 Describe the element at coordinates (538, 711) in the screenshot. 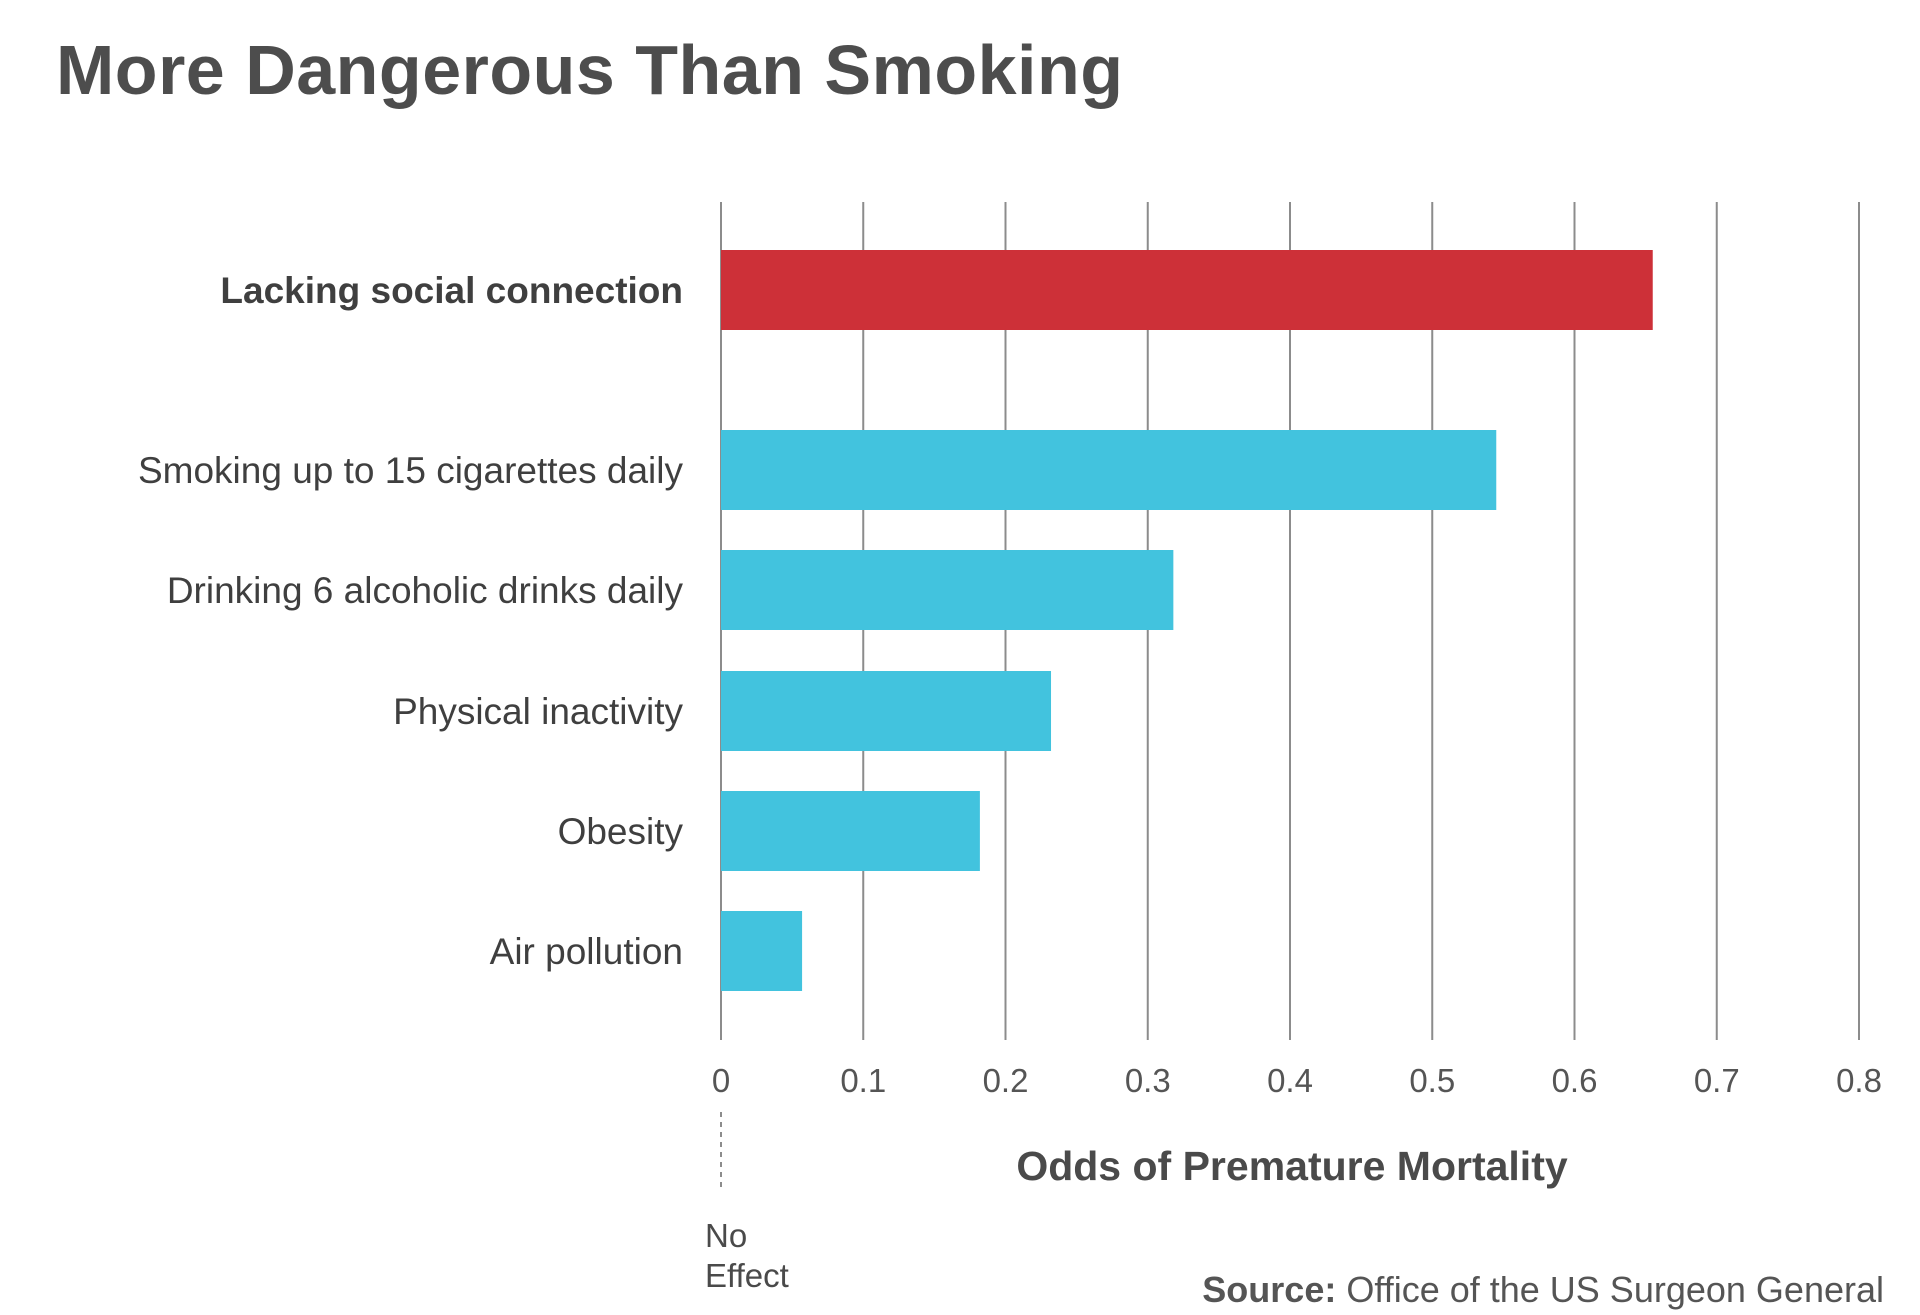

I see `category-label: Physical inactivity` at that location.